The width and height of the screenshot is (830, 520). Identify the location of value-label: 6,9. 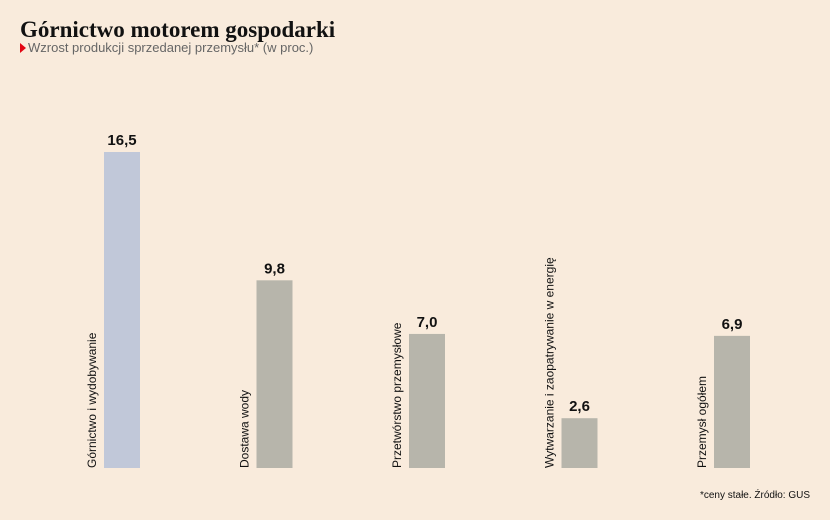
(732, 324).